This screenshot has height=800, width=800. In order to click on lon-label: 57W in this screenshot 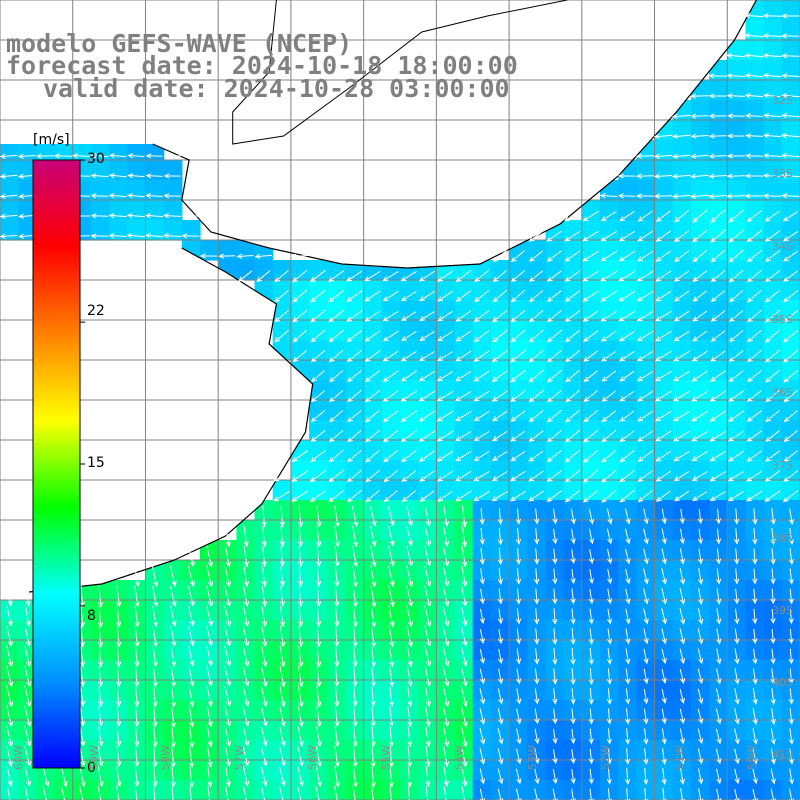, I will do `click(239, 757)`.